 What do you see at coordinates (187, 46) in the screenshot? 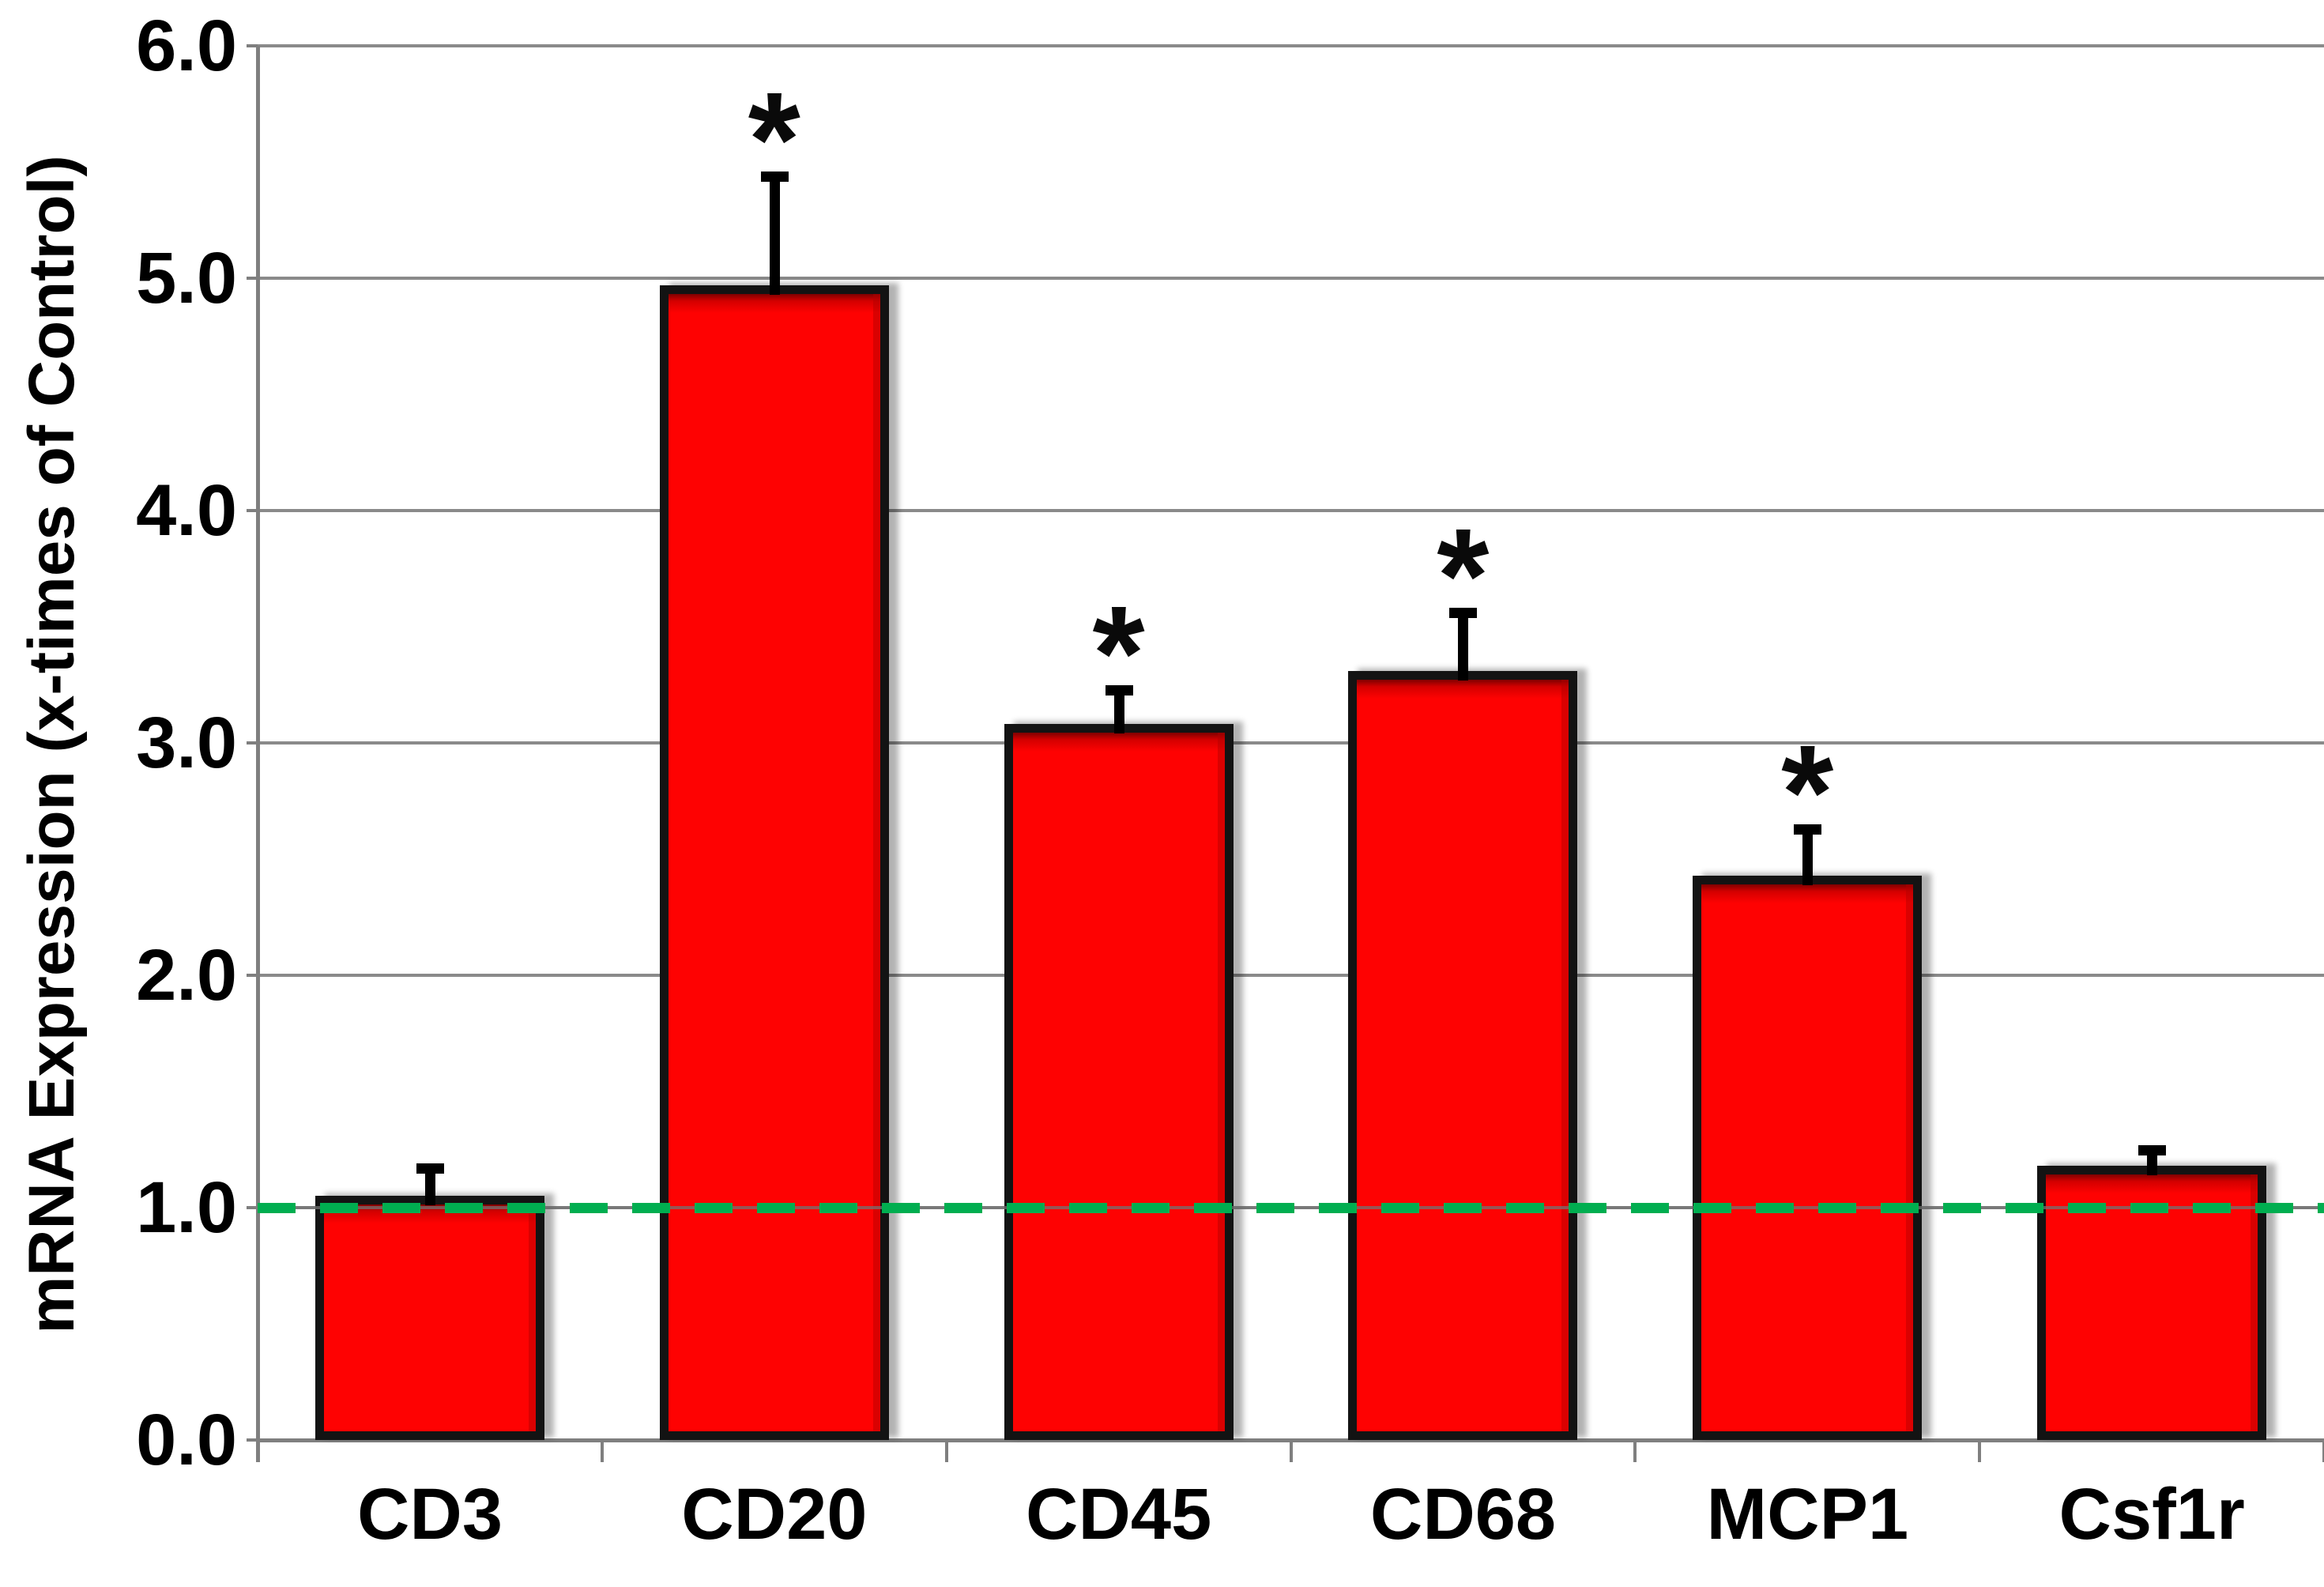
I see `y-tick-label-6.0: 6.0` at bounding box center [187, 46].